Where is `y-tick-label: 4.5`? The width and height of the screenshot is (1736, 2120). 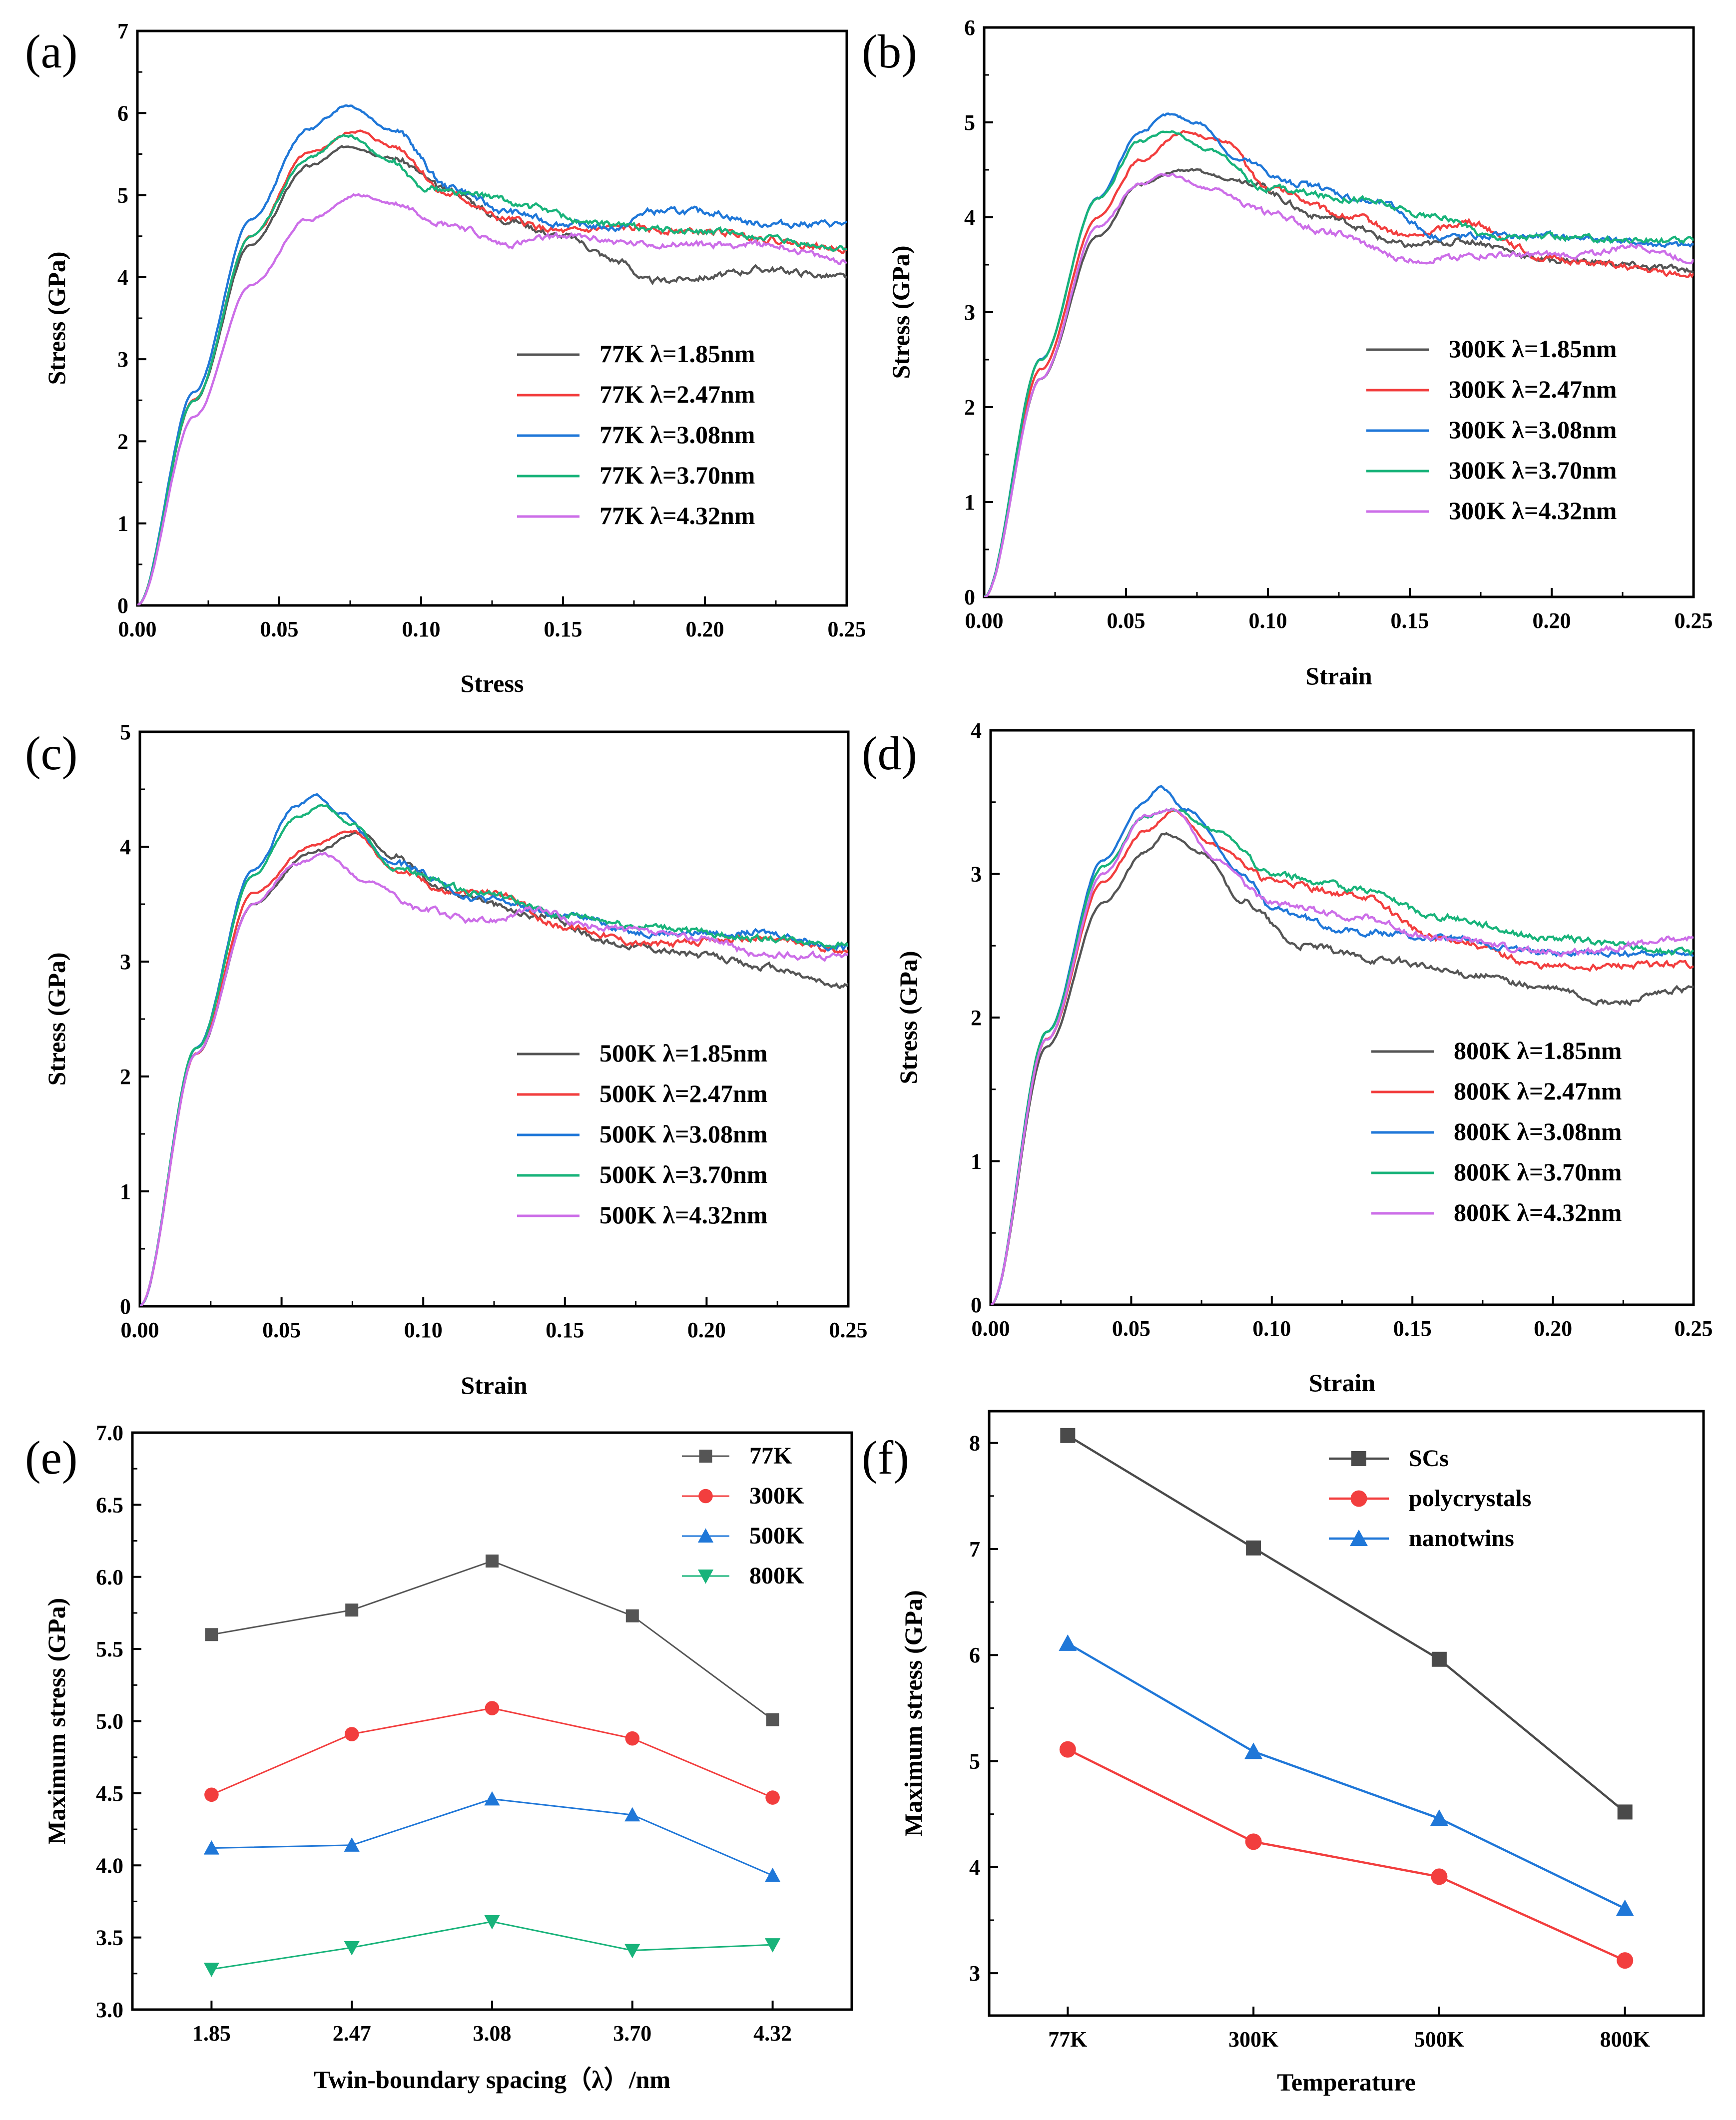 y-tick-label: 4.5 is located at coordinates (109, 1793).